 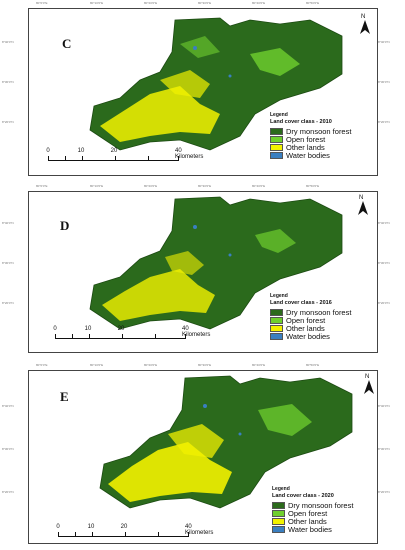 What do you see at coordinates (301, 122) in the screenshot?
I see `legend-heading: Land cover class - 2010` at bounding box center [301, 122].